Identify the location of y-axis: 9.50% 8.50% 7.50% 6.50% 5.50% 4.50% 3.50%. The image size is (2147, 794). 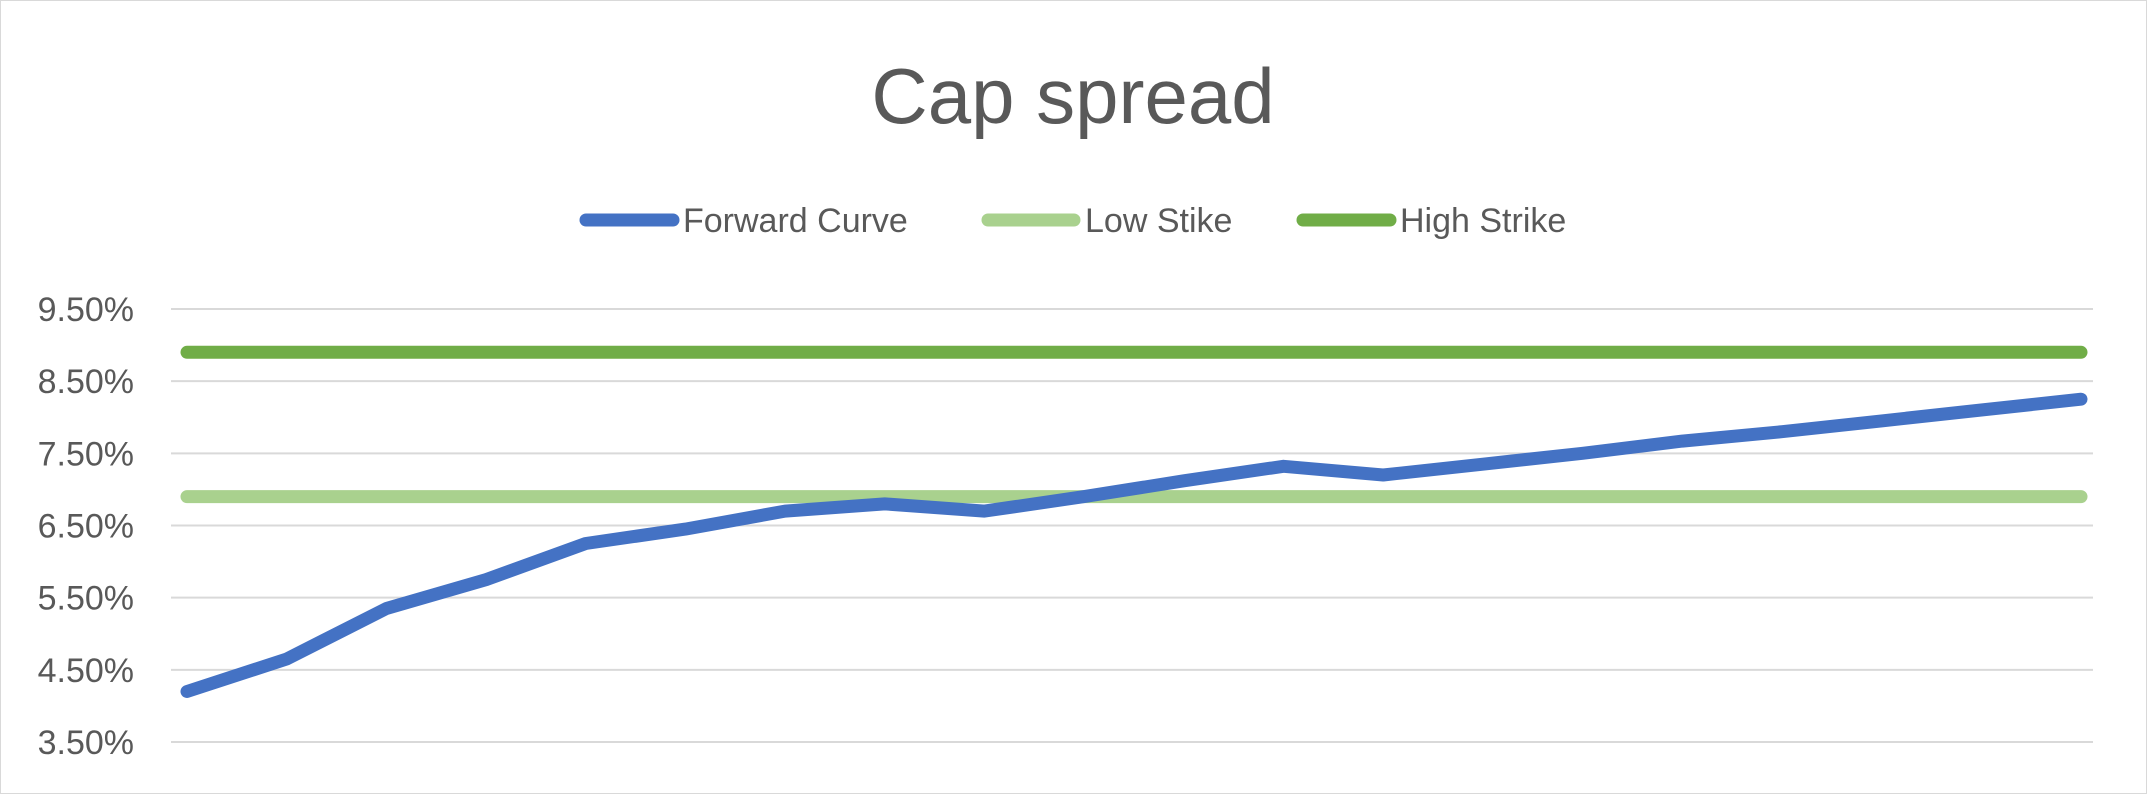
(86, 526).